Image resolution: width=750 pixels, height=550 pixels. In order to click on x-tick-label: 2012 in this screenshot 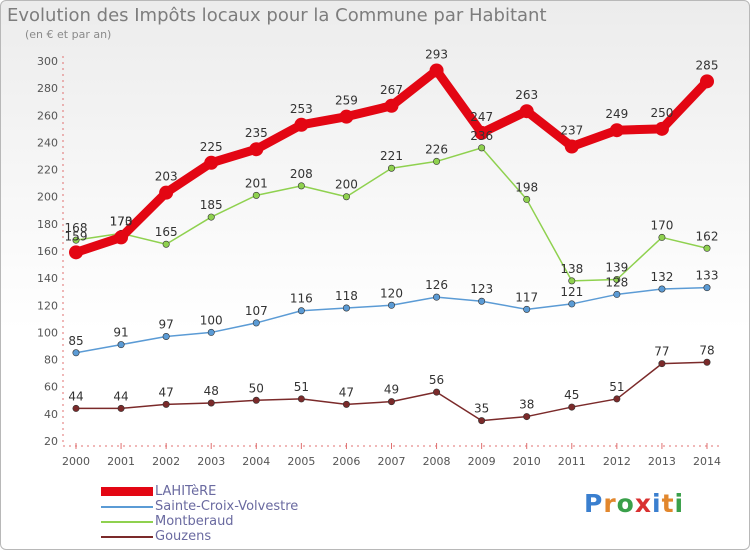, I will do `click(617, 461)`.